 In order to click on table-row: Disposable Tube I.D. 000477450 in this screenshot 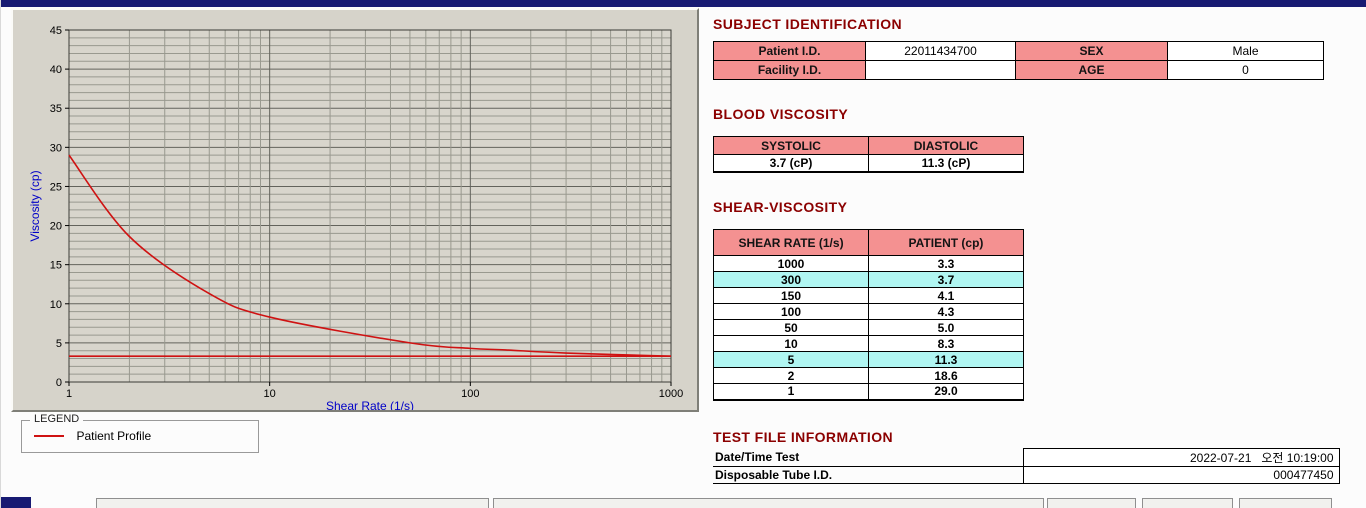, I will do `click(1026, 475)`.